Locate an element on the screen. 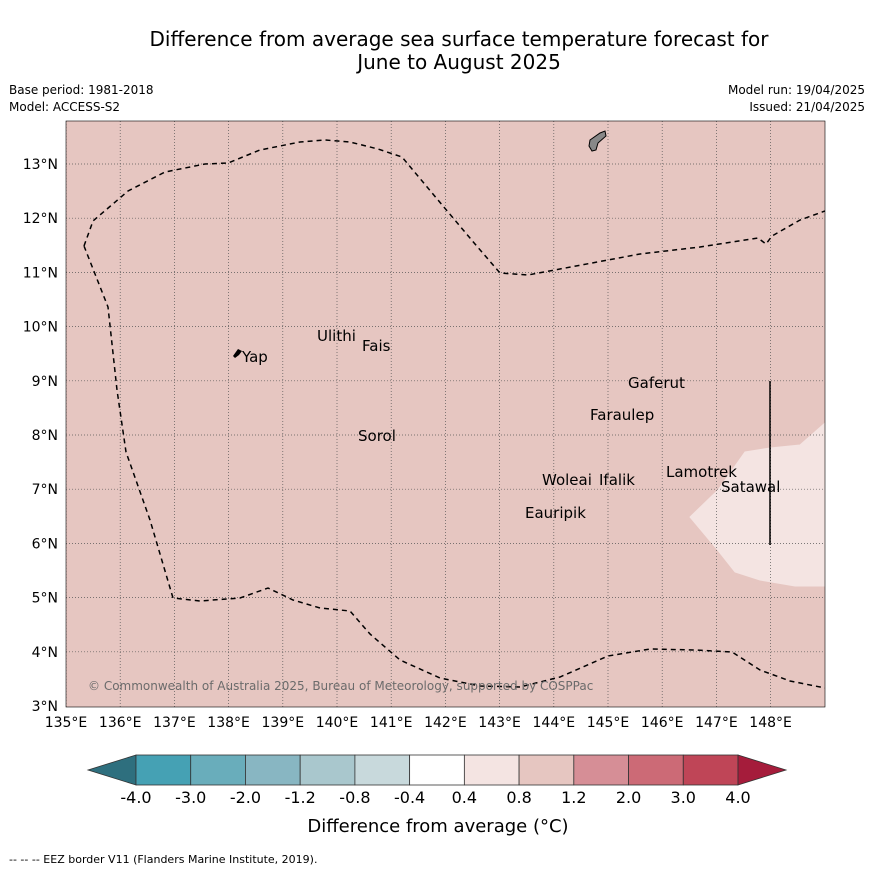 The image size is (873, 873). colorbar is located at coordinates (437, 770).